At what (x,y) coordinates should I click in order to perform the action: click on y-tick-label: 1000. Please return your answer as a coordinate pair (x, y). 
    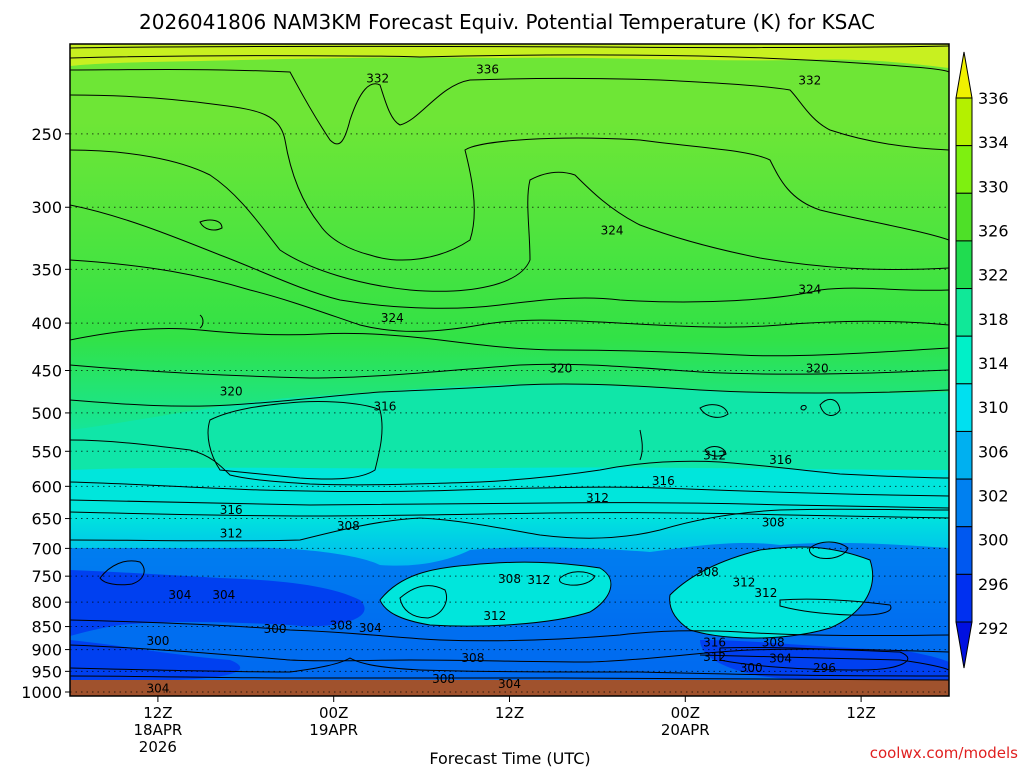
    Looking at the image, I should click on (41, 692).